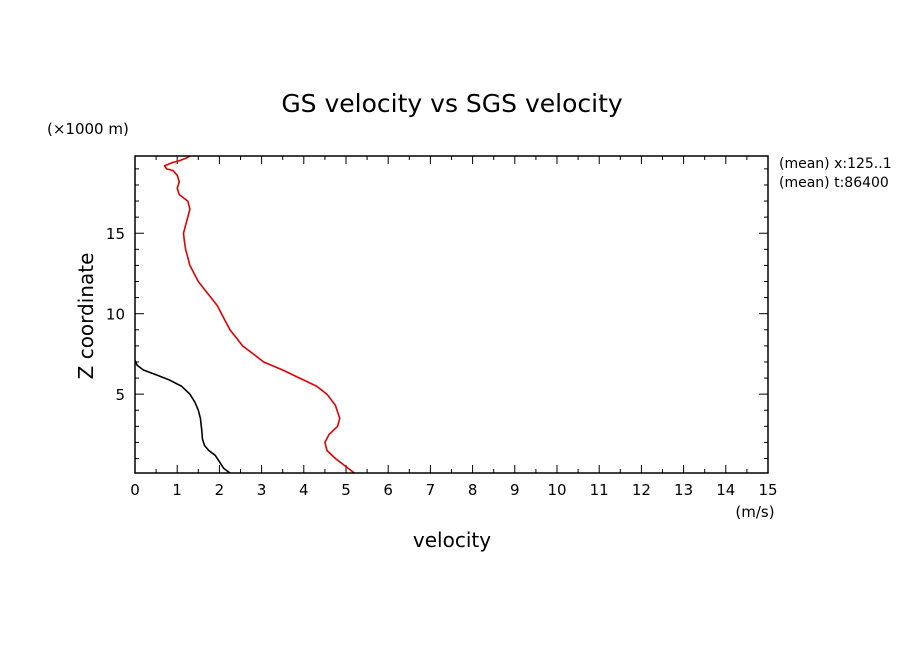  Describe the element at coordinates (135, 490) in the screenshot. I see `x-tick-label: 0` at that location.